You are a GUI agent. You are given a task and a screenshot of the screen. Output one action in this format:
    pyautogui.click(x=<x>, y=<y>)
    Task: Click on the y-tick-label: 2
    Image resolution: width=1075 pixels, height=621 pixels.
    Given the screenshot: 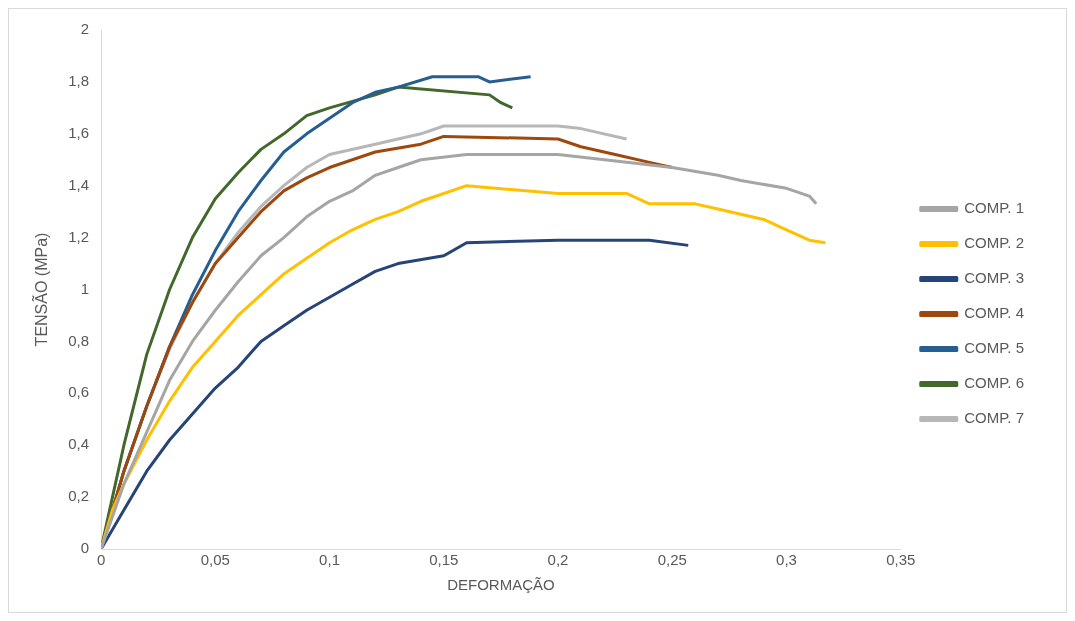 What is the action you would take?
    pyautogui.click(x=85, y=29)
    